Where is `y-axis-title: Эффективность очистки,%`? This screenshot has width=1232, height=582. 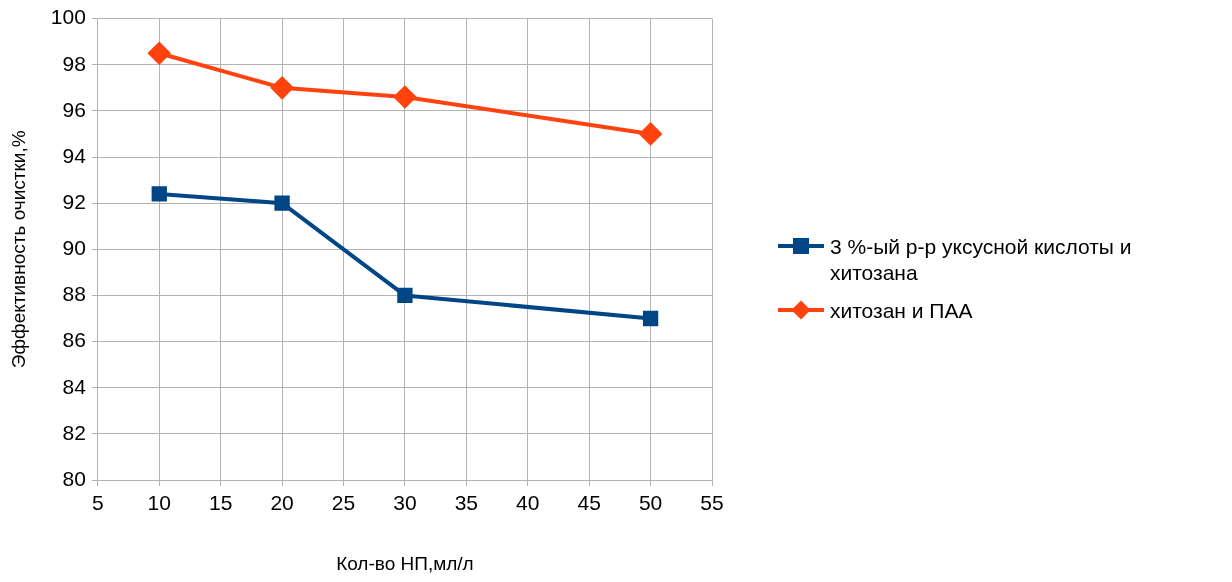
y-axis-title: Эффективность очистки,% is located at coordinates (18, 249).